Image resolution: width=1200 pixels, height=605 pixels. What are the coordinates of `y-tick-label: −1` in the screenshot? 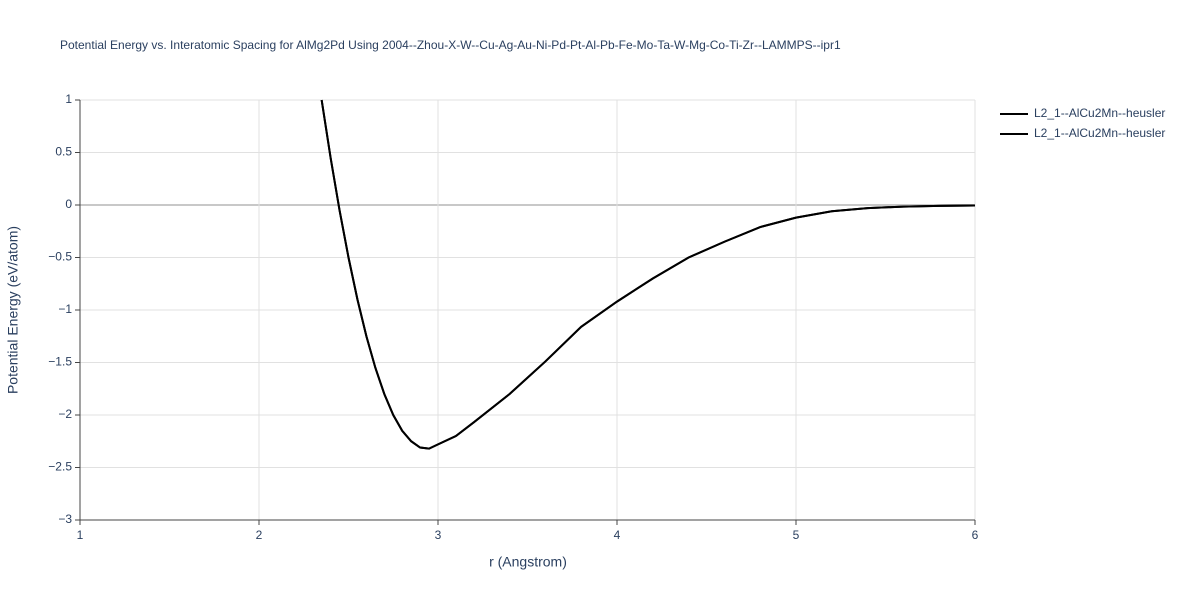 It's located at (65, 309).